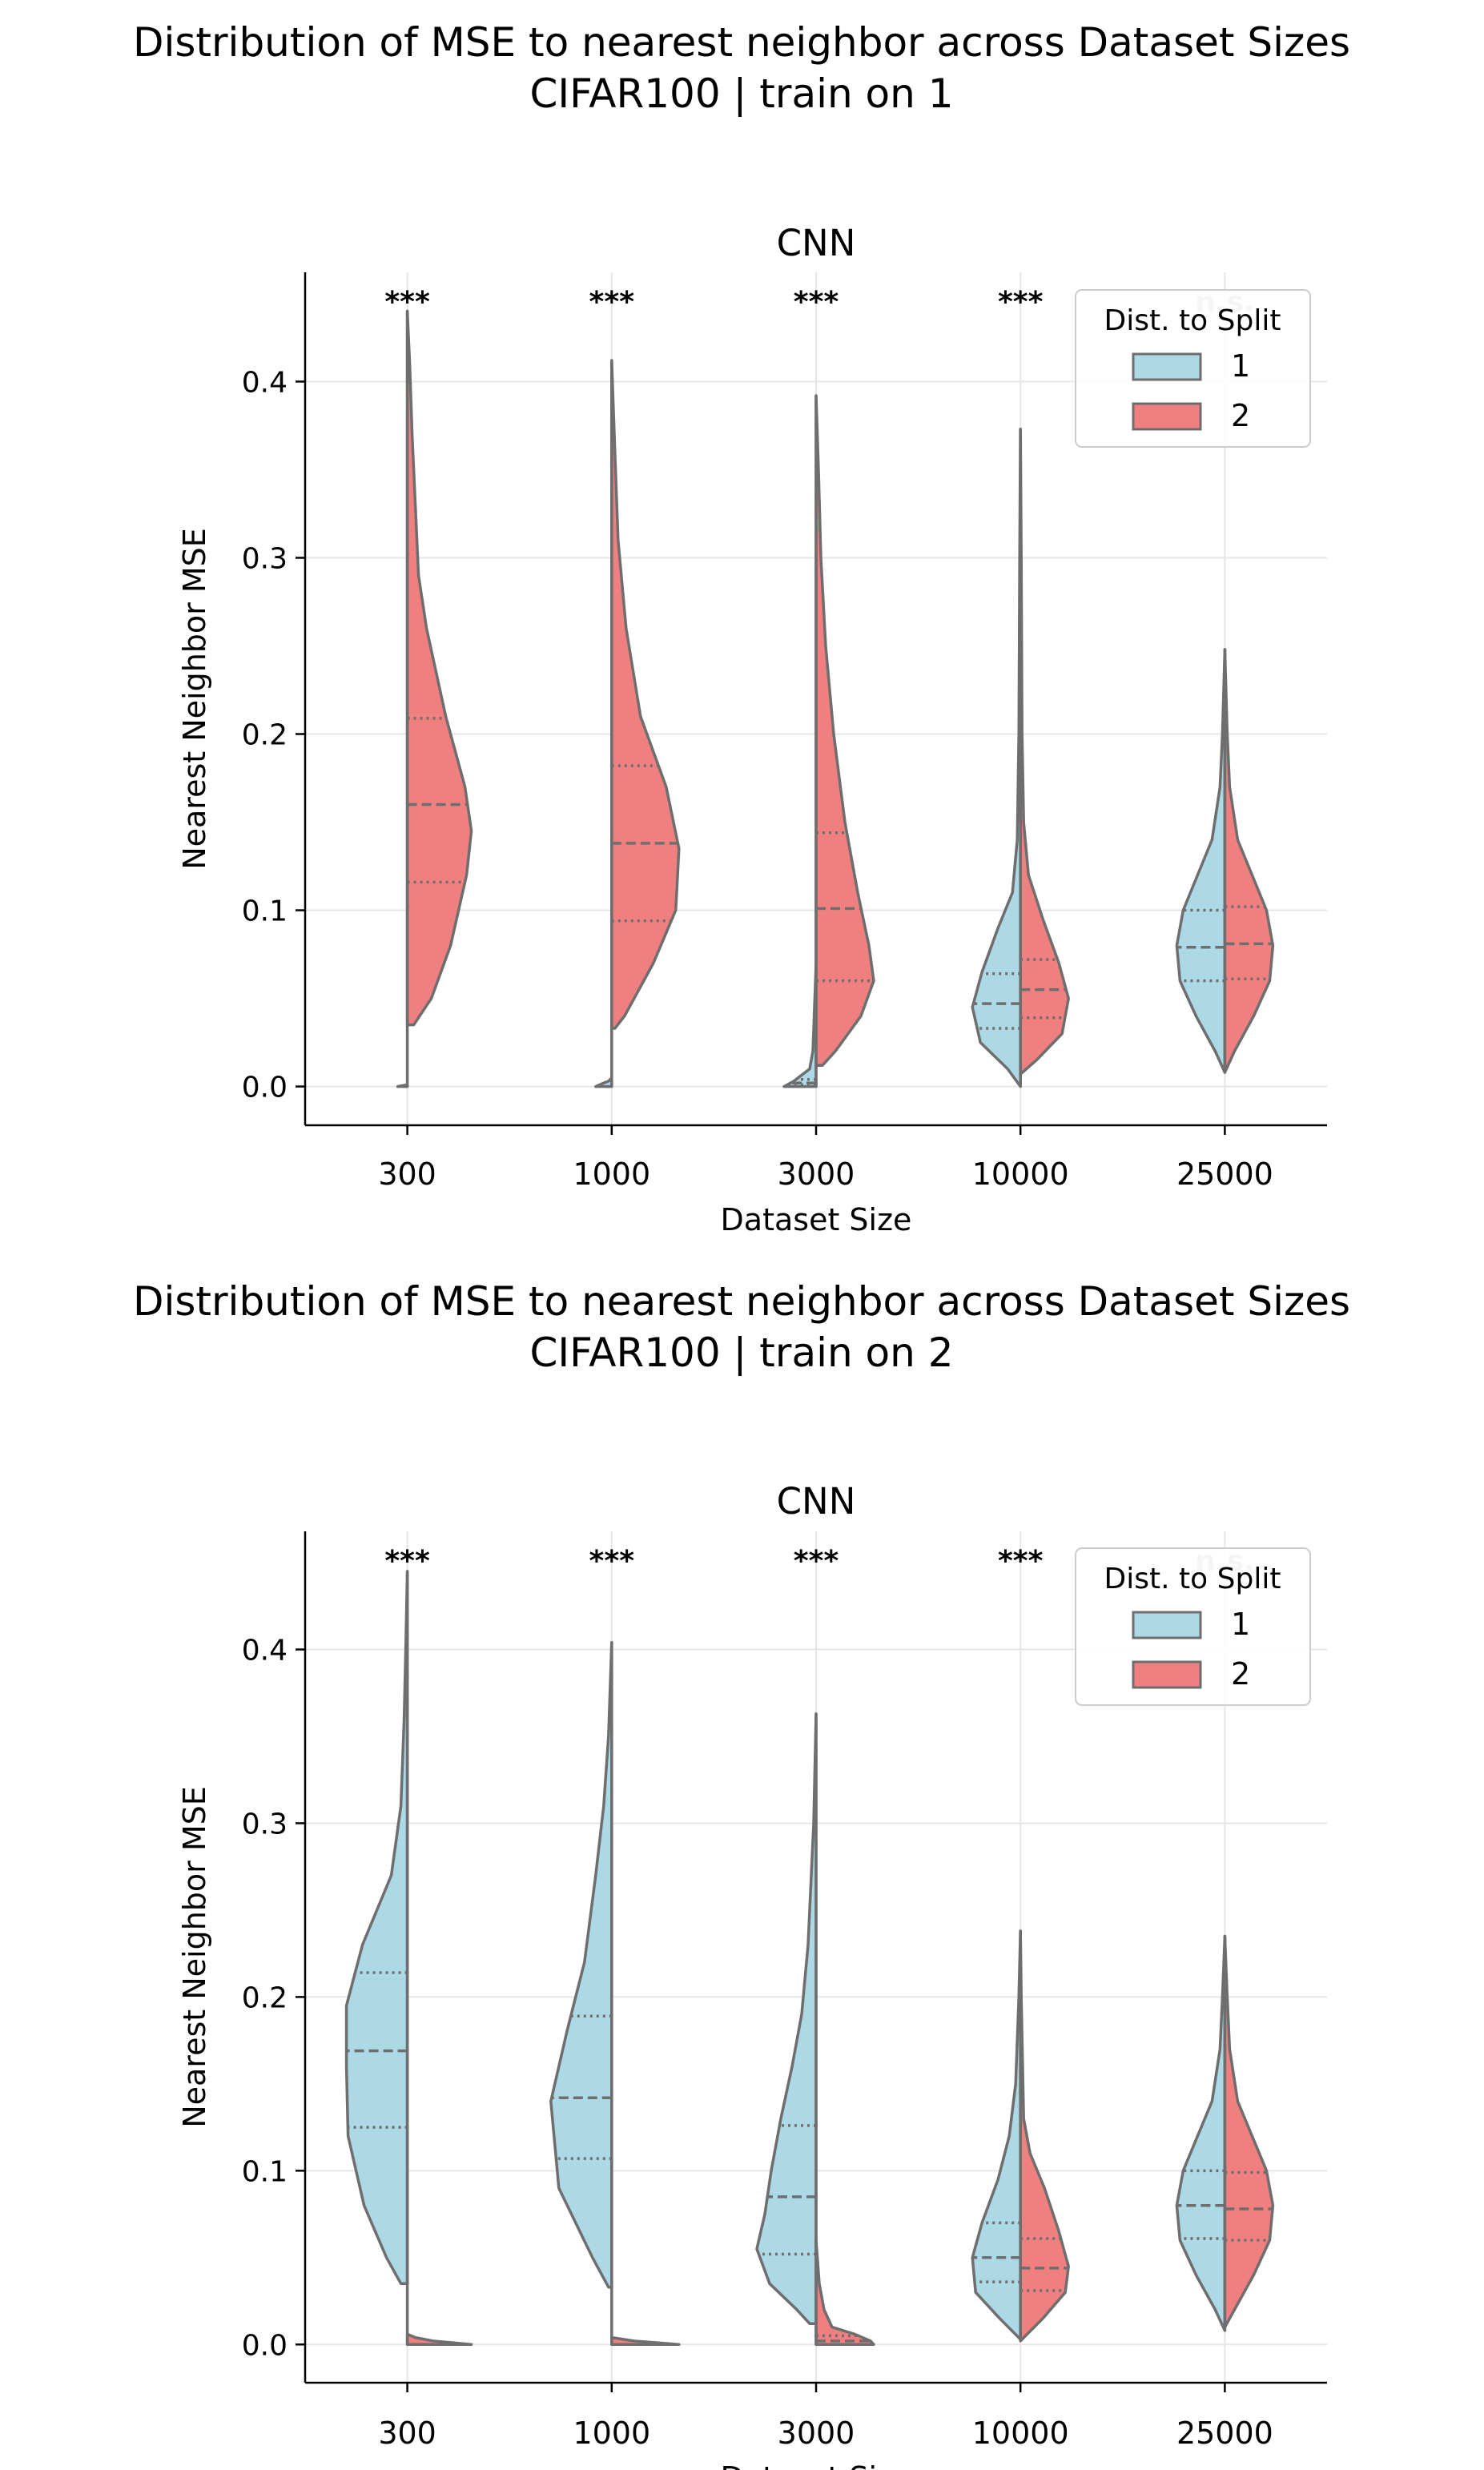  I want to click on chart-subtitle: CIFAR100 | train on 1, so click(741, 93).